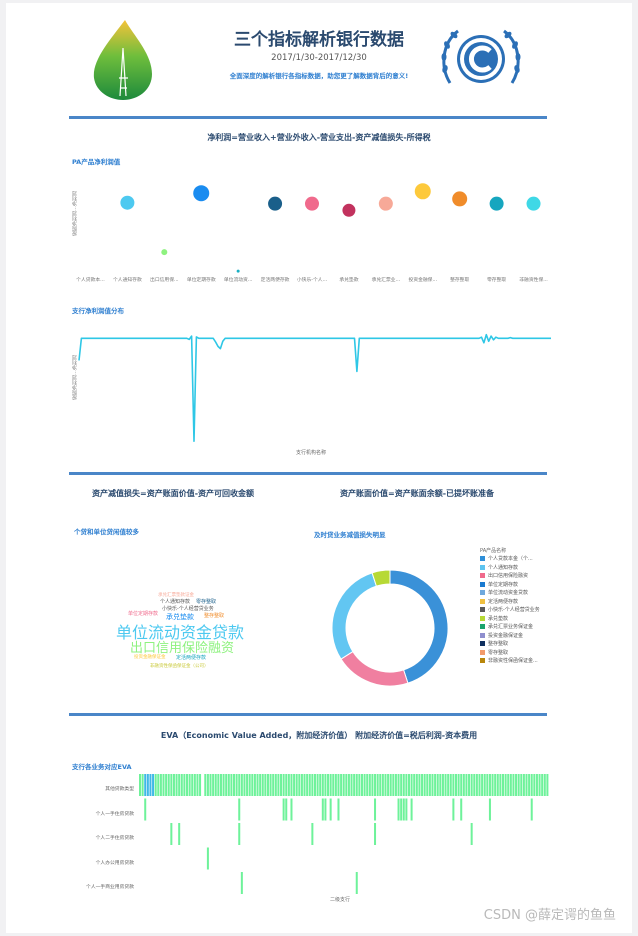  Describe the element at coordinates (506, 635) in the screenshot. I see `legend-label: 投资金融保证金` at that location.